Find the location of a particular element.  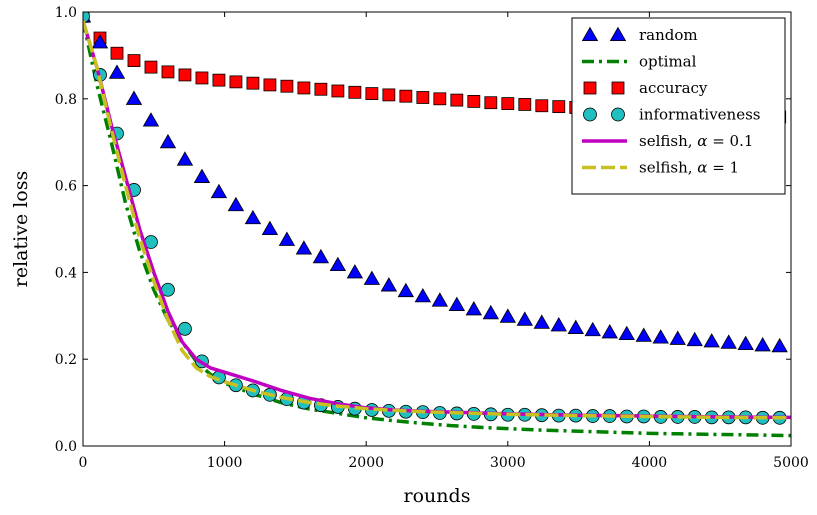

x-axis-label: rounds is located at coordinates (437, 496).